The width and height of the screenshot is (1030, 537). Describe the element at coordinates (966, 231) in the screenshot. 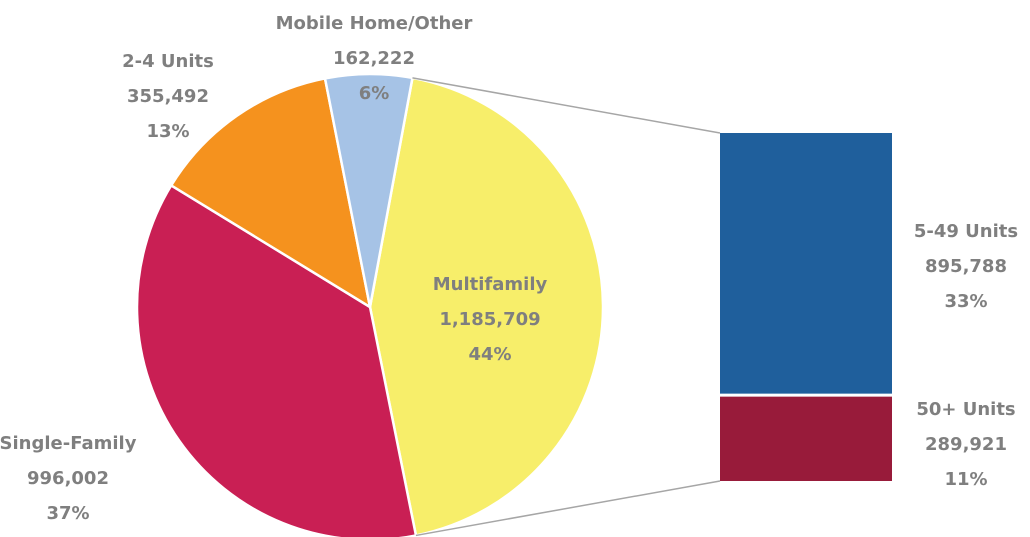

I see `bar-label-name: 5-49 Units` at that location.